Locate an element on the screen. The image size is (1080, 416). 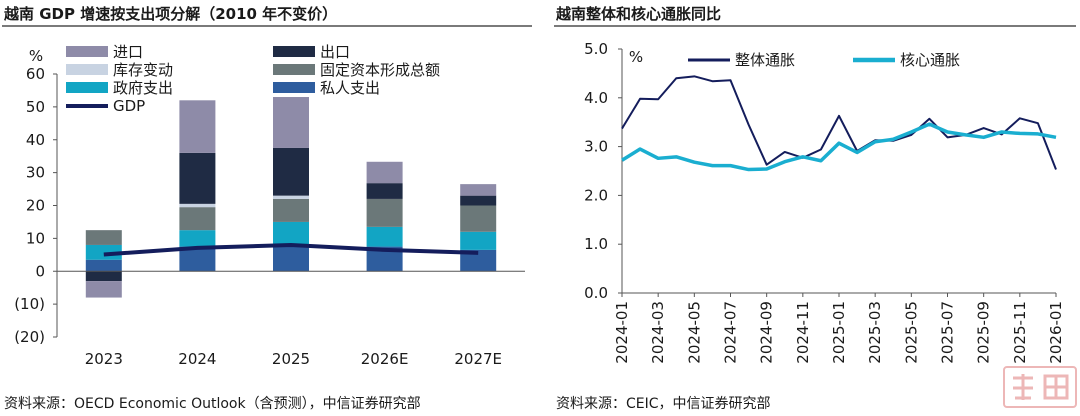
y-tick-label: 0 is located at coordinates (40, 271).